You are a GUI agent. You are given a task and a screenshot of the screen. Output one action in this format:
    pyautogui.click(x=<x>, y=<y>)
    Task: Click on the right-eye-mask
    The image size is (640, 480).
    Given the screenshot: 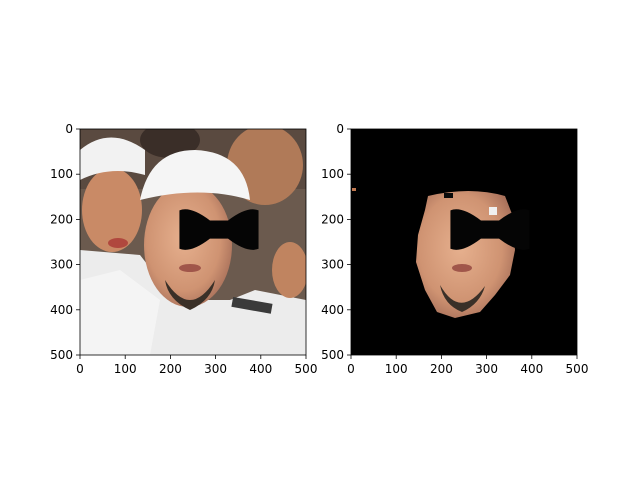 What is the action you would take?
    pyautogui.click(x=490, y=229)
    